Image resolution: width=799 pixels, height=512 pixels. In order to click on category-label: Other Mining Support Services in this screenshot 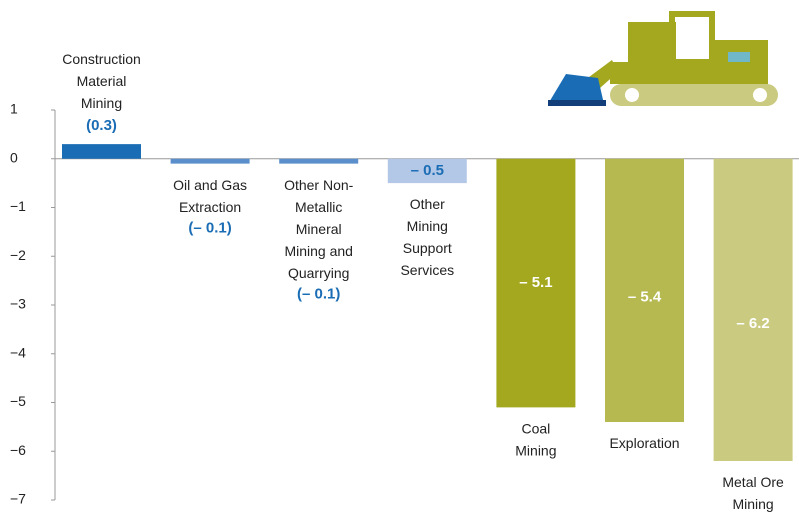, I will do `click(427, 237)`.